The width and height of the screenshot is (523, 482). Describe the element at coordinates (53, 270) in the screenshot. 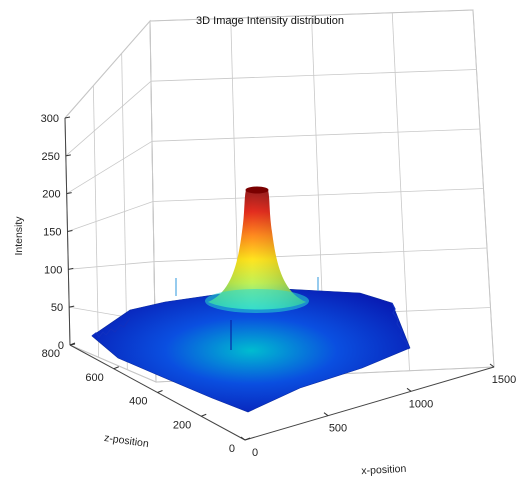

I see `z-tick-label: 100` at that location.